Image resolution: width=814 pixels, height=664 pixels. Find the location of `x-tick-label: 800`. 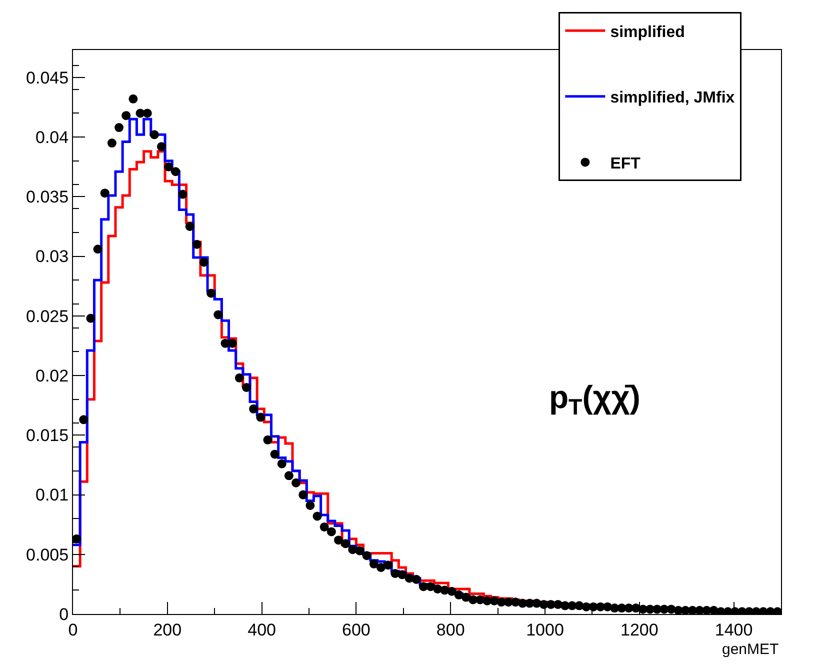

x-tick-label: 800 is located at coordinates (450, 630).